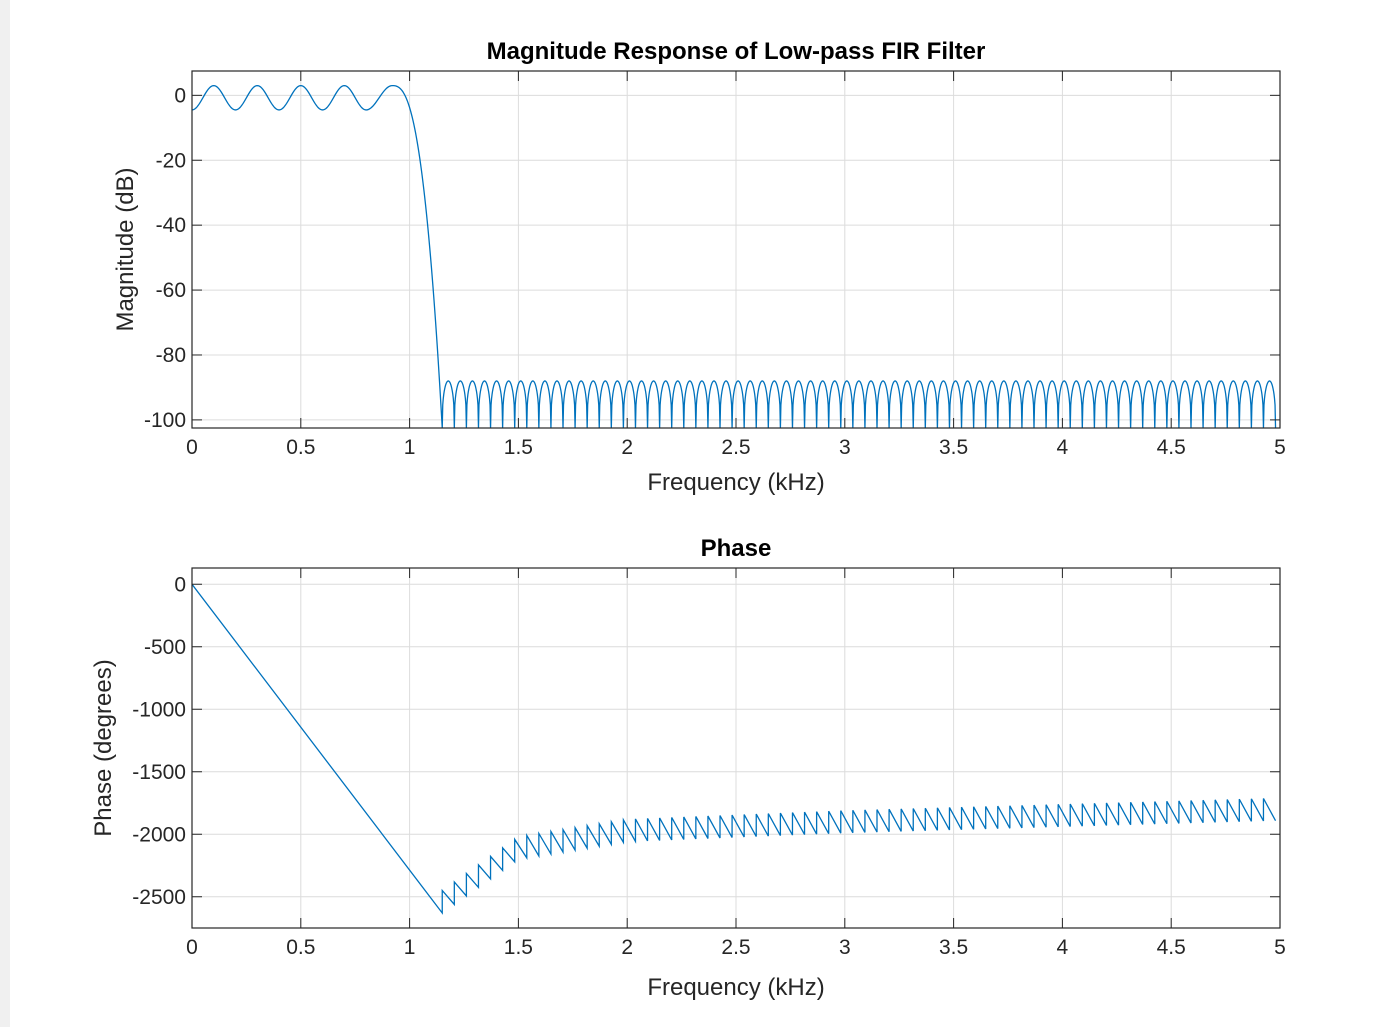 Image resolution: width=1379 pixels, height=1027 pixels. Describe the element at coordinates (159, 897) in the screenshot. I see `y-tick-label: -2500` at that location.